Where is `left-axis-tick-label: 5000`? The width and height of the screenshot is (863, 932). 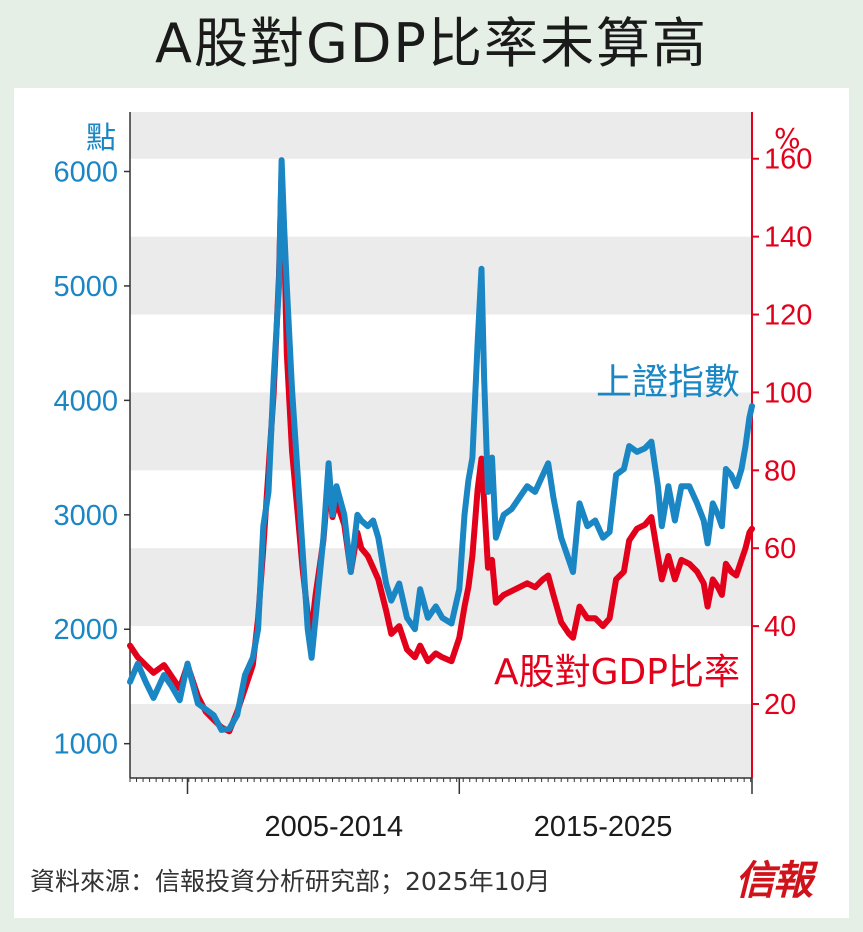 left-axis-tick-label: 5000 is located at coordinates (85, 287).